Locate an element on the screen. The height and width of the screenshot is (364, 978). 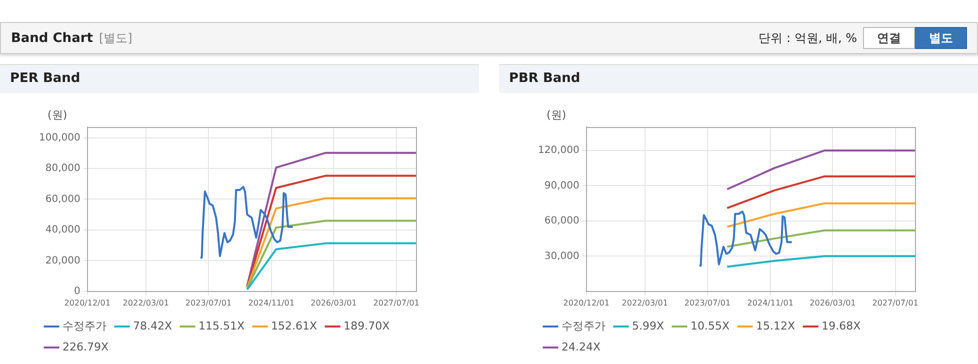
y-tick-label: 100,000 is located at coordinates (59, 138).